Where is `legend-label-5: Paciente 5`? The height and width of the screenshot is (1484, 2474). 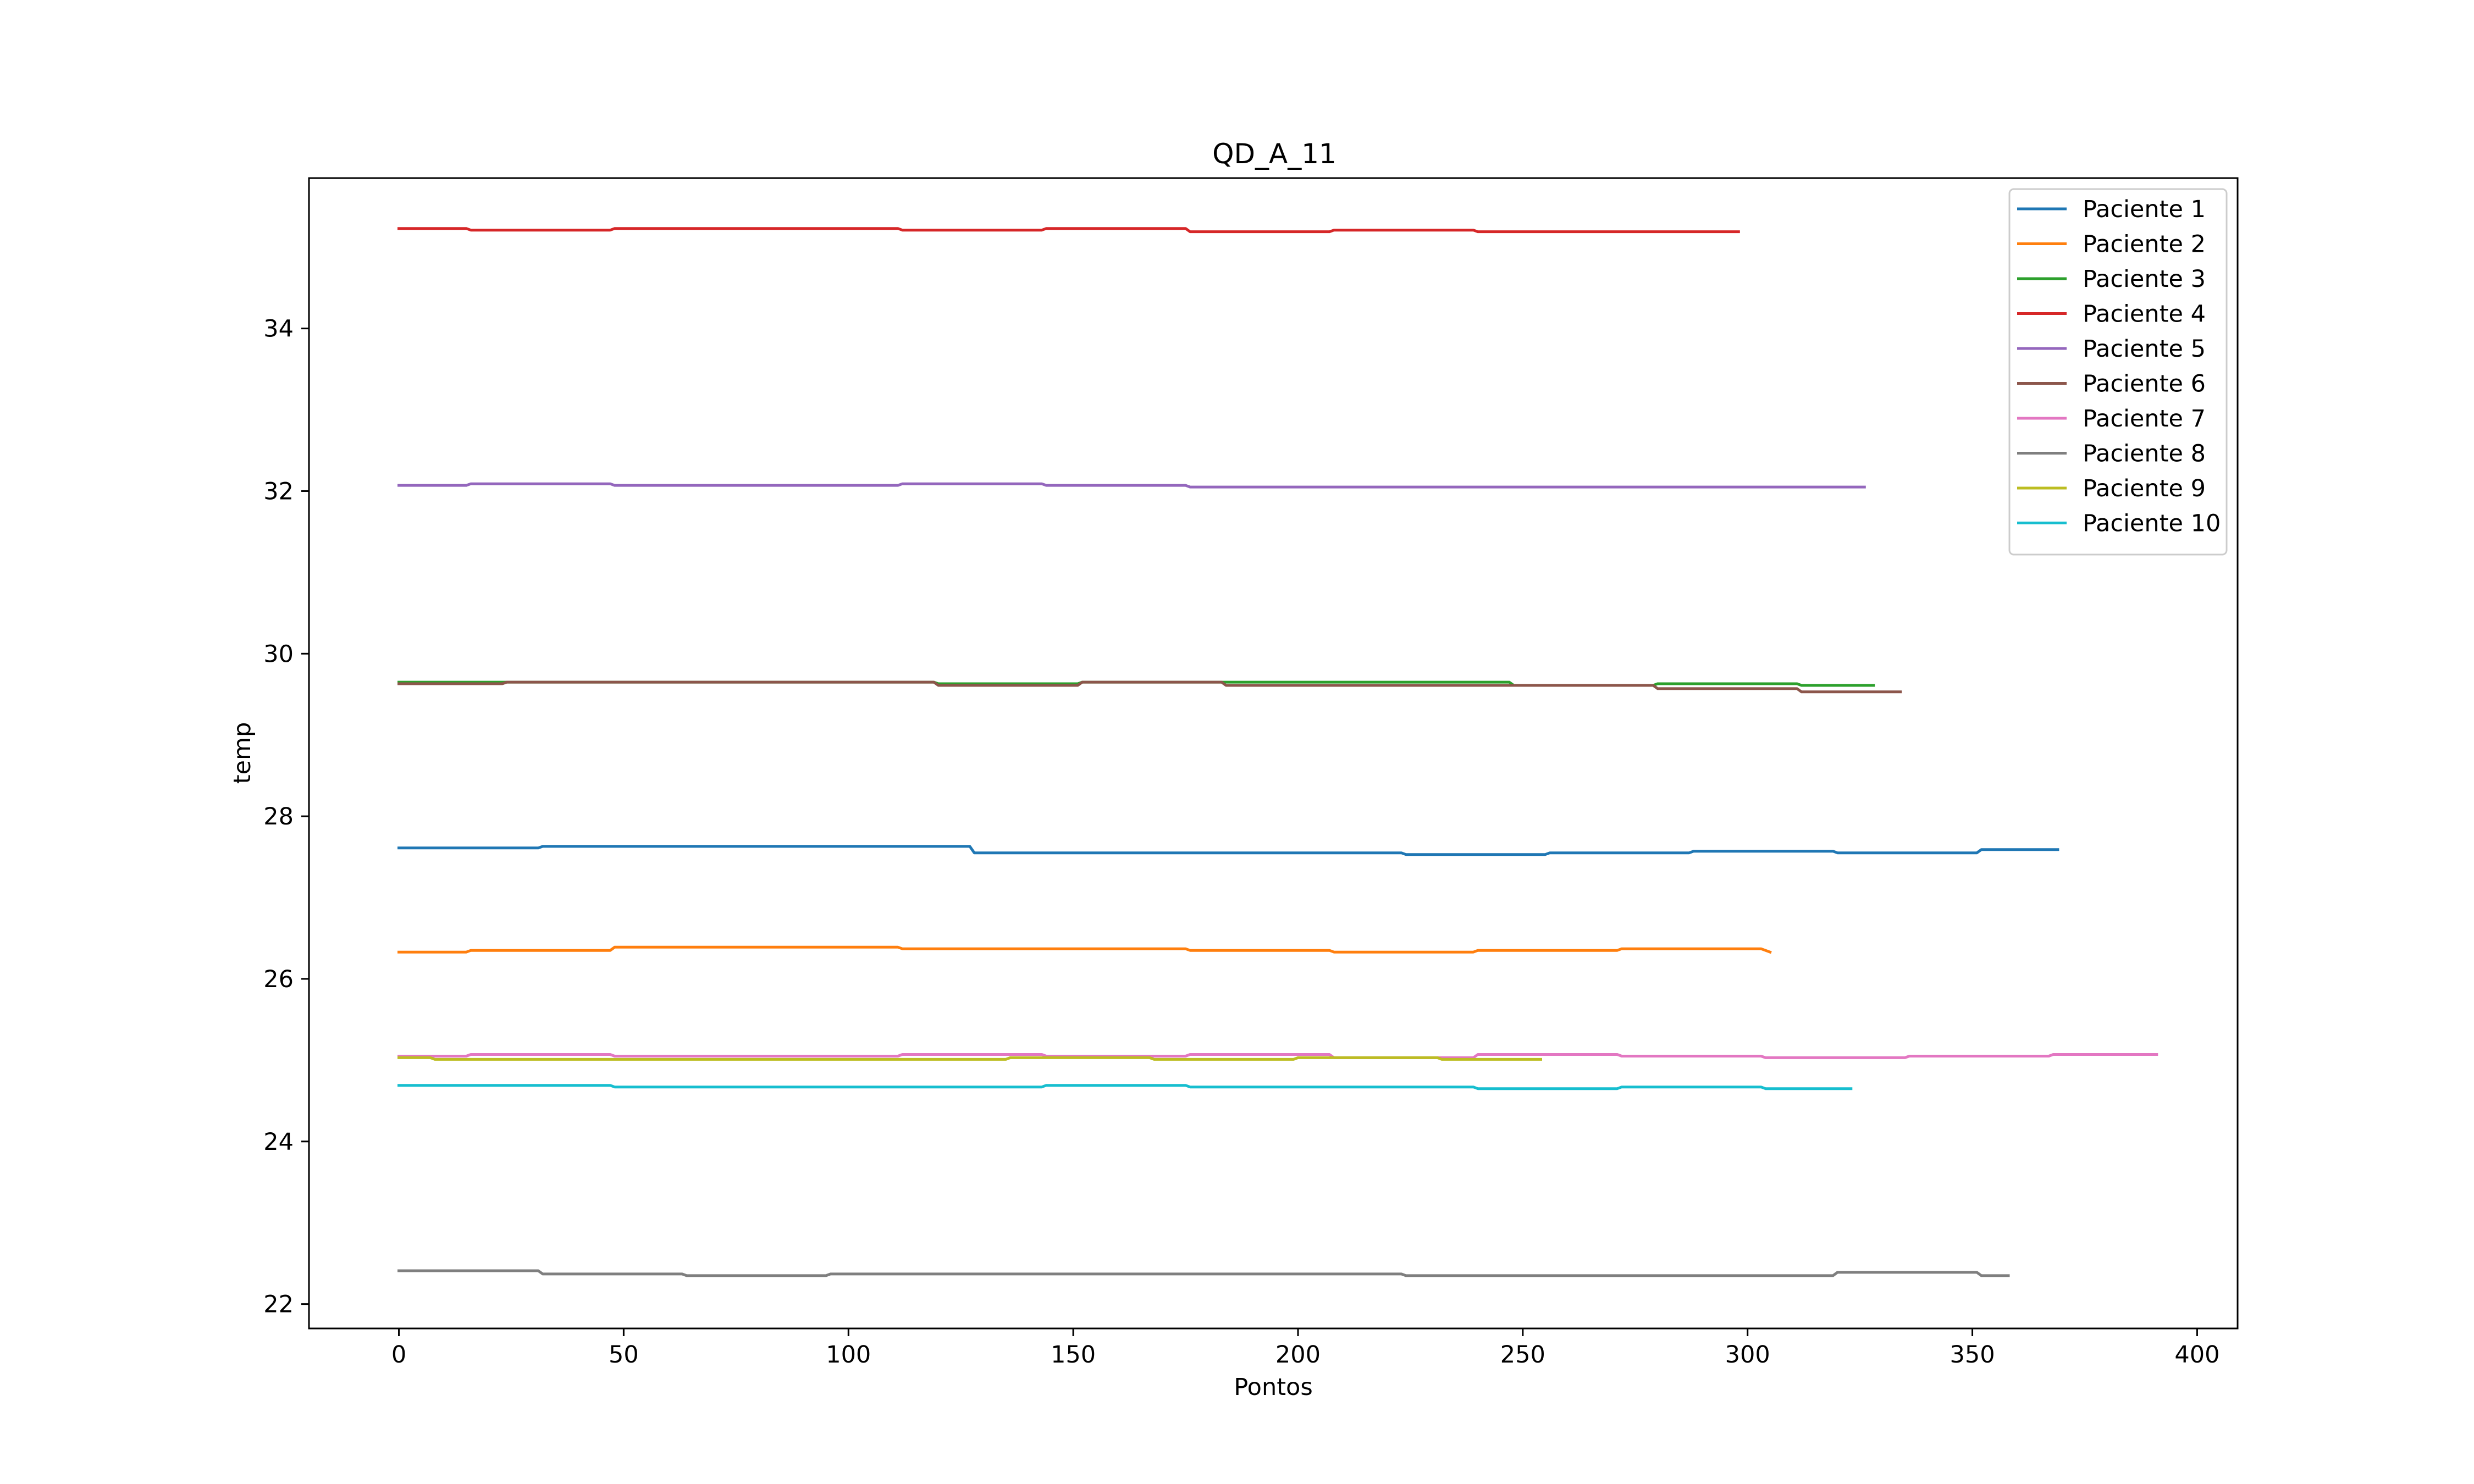
legend-label-5: Paciente 5 is located at coordinates (2145, 349).